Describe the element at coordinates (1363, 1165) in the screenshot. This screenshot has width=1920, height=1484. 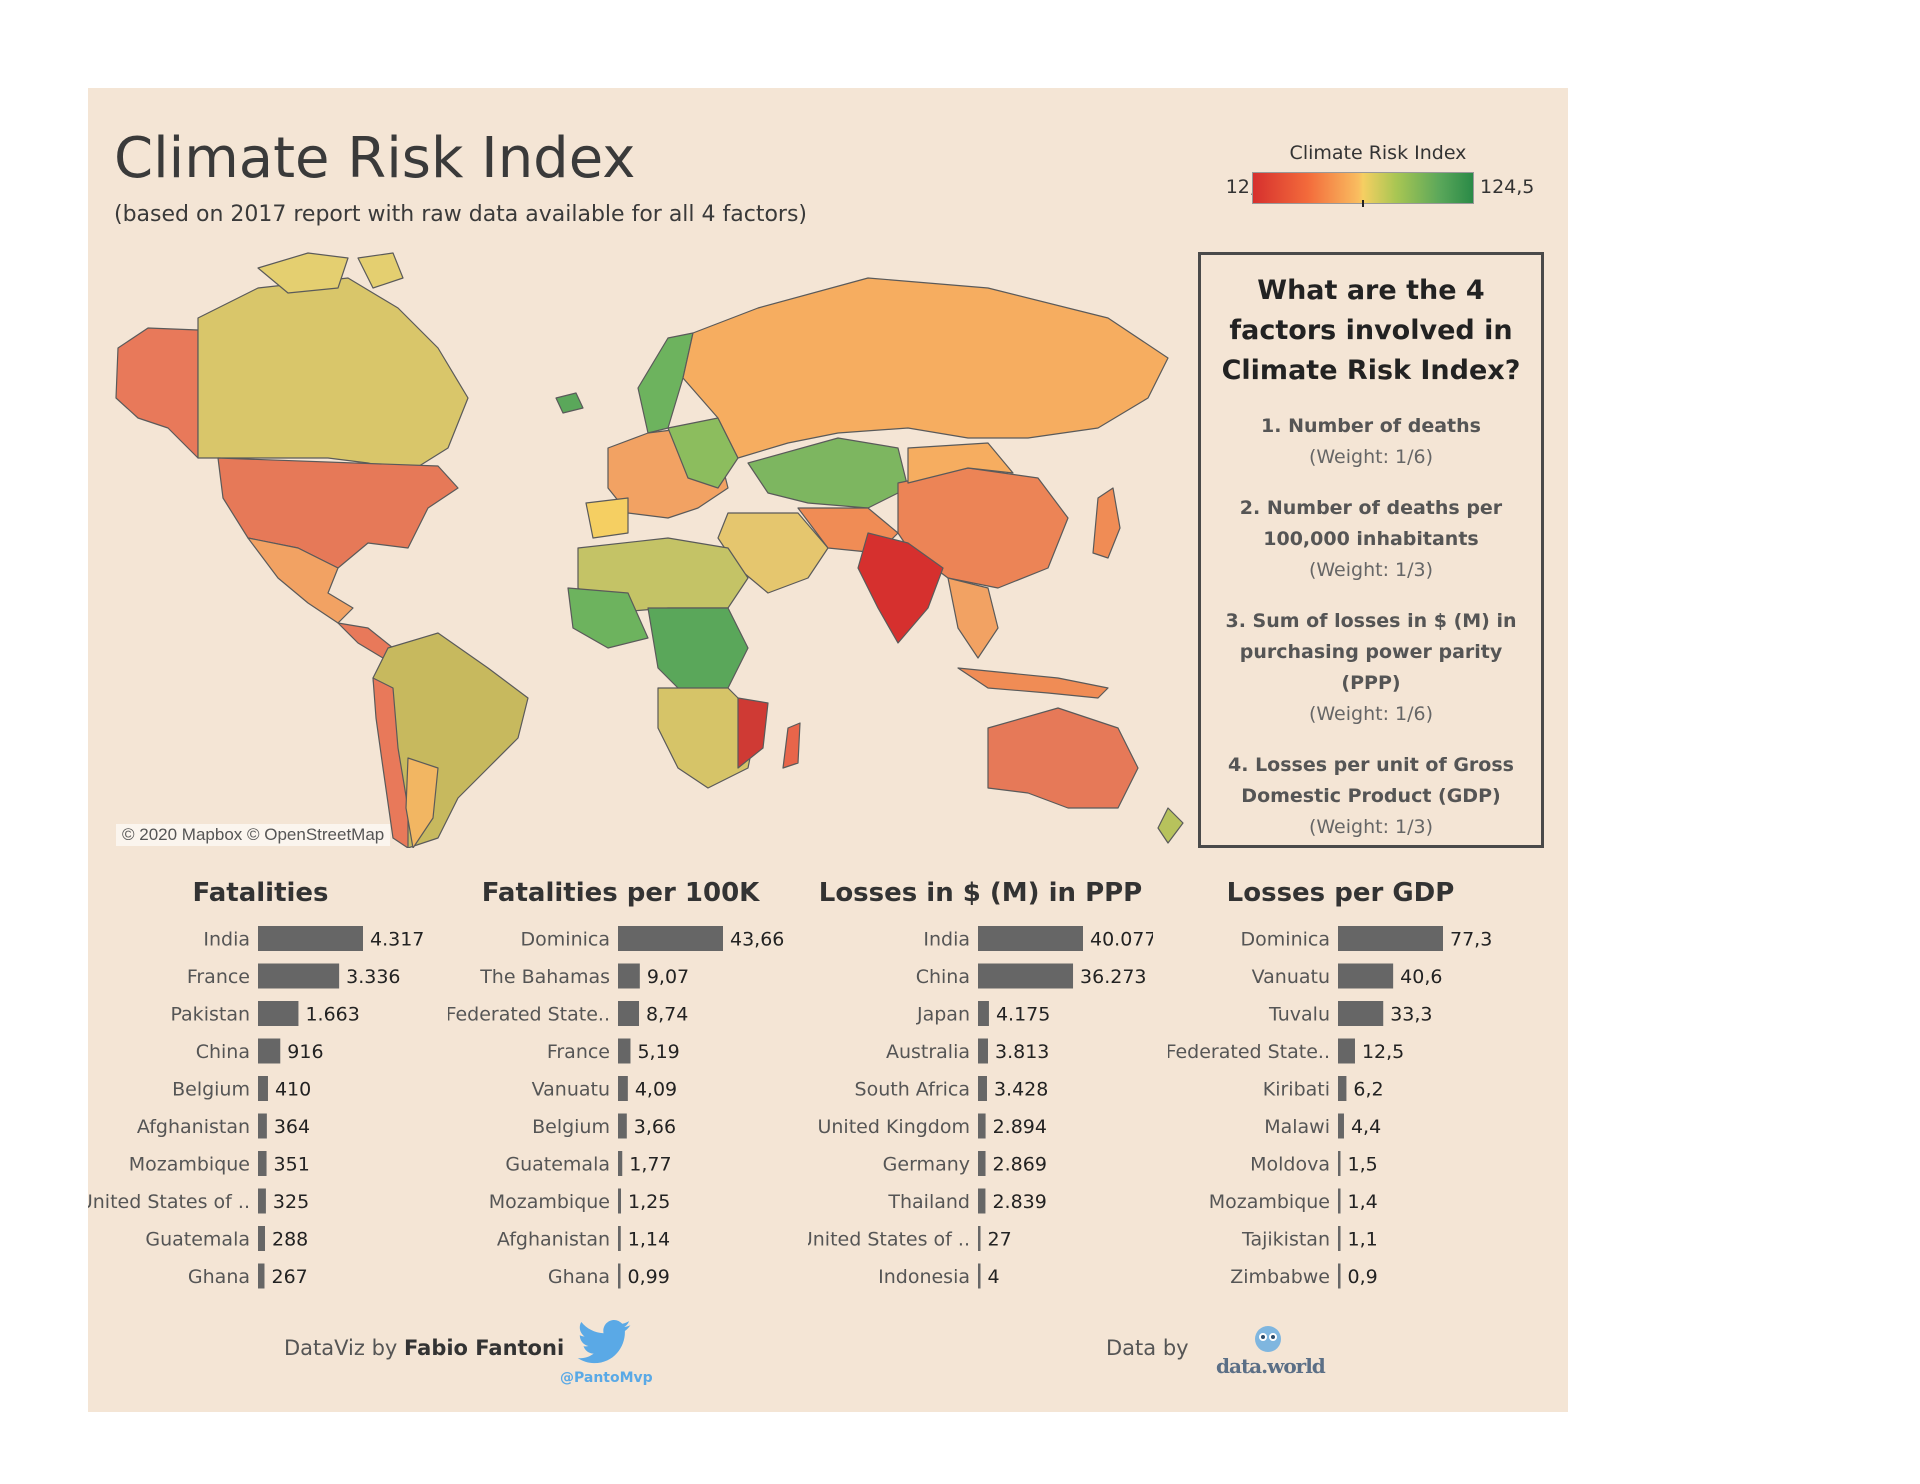
I see `bar-value-label: 1,5` at that location.